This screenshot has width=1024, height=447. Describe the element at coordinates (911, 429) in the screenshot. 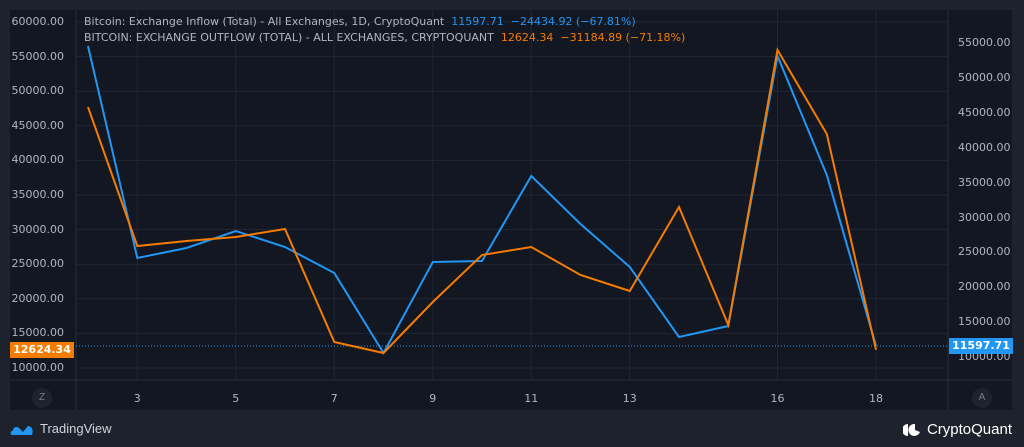

I see `cryptoquant-icon` at that location.